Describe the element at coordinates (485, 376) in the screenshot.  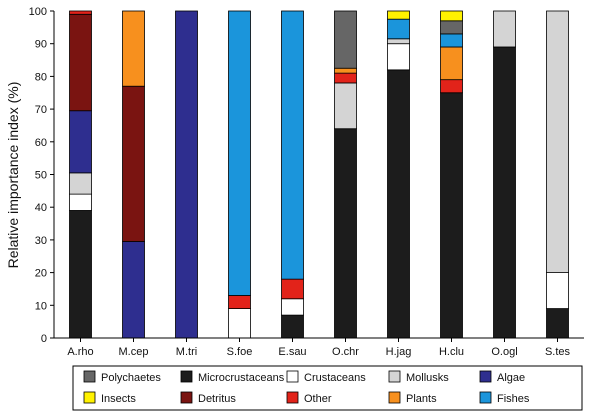
I see `legend-swatch-algae` at that location.